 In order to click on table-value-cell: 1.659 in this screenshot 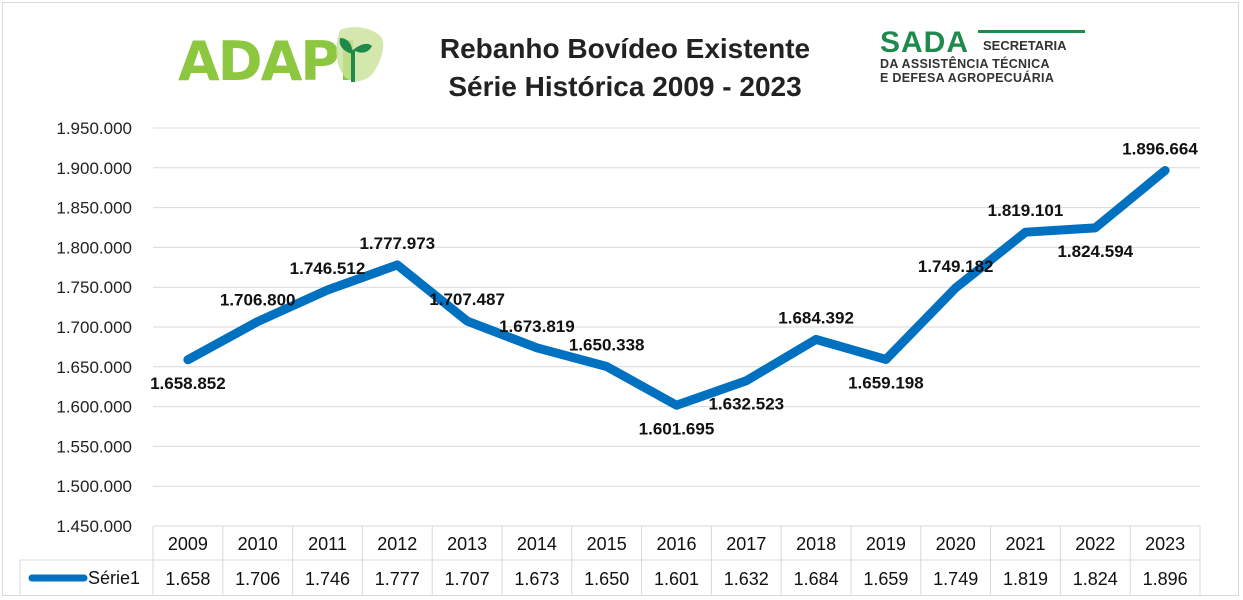, I will do `click(885, 579)`.